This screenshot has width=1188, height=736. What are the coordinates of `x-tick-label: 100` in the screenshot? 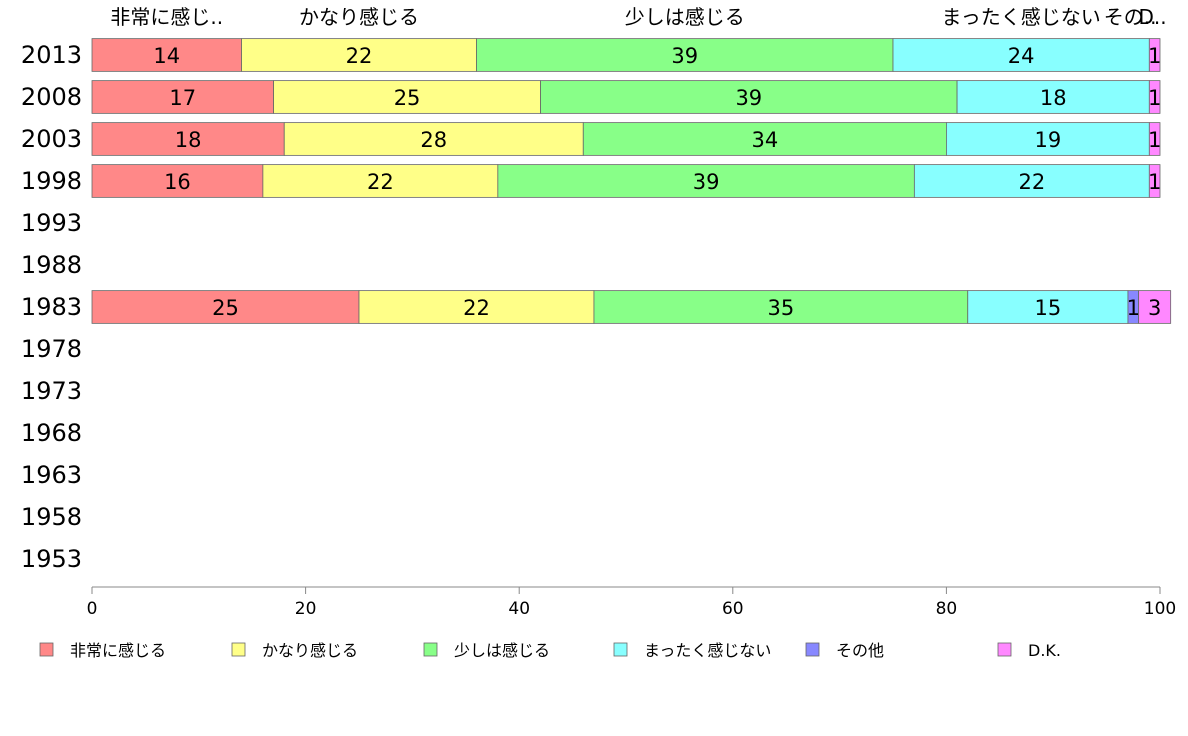 It's located at (1160, 609).